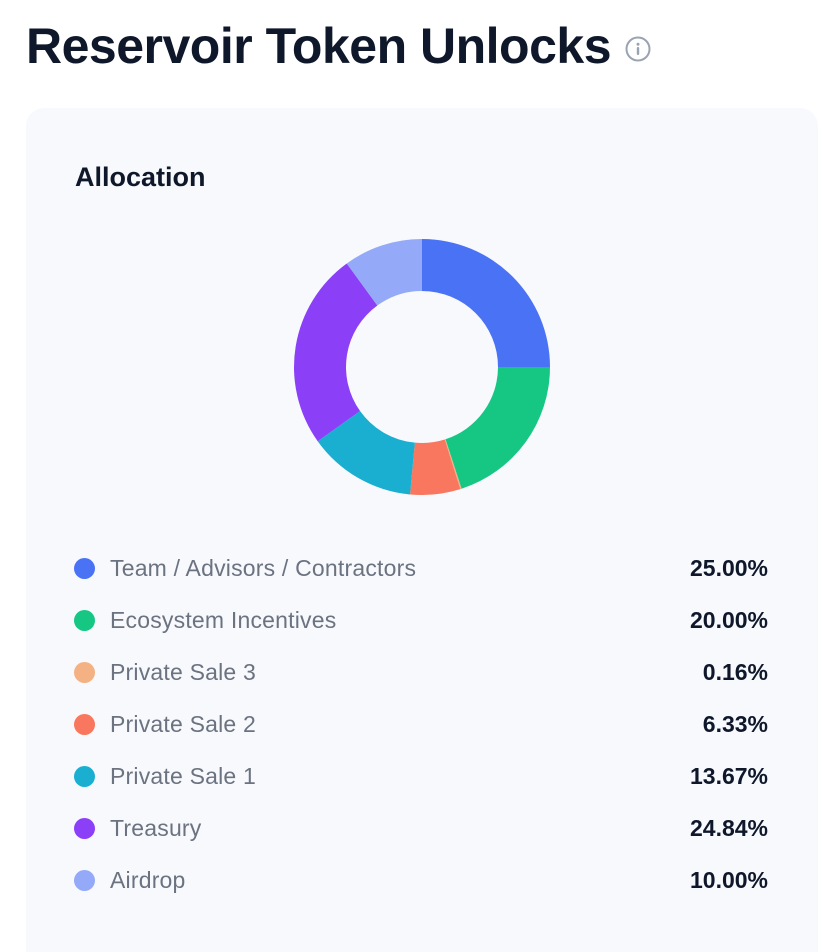 The height and width of the screenshot is (952, 838). I want to click on legend-label: Treasury, so click(156, 827).